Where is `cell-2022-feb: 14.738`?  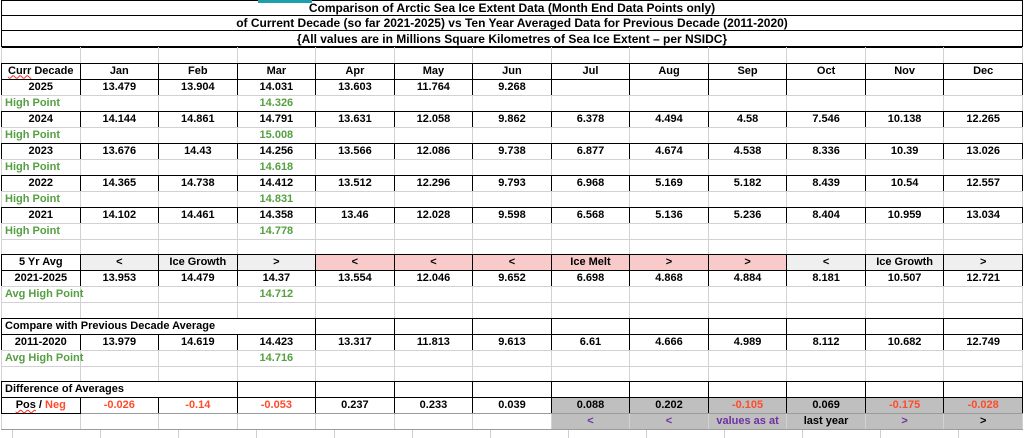
cell-2022-feb: 14.738 is located at coordinates (198, 183).